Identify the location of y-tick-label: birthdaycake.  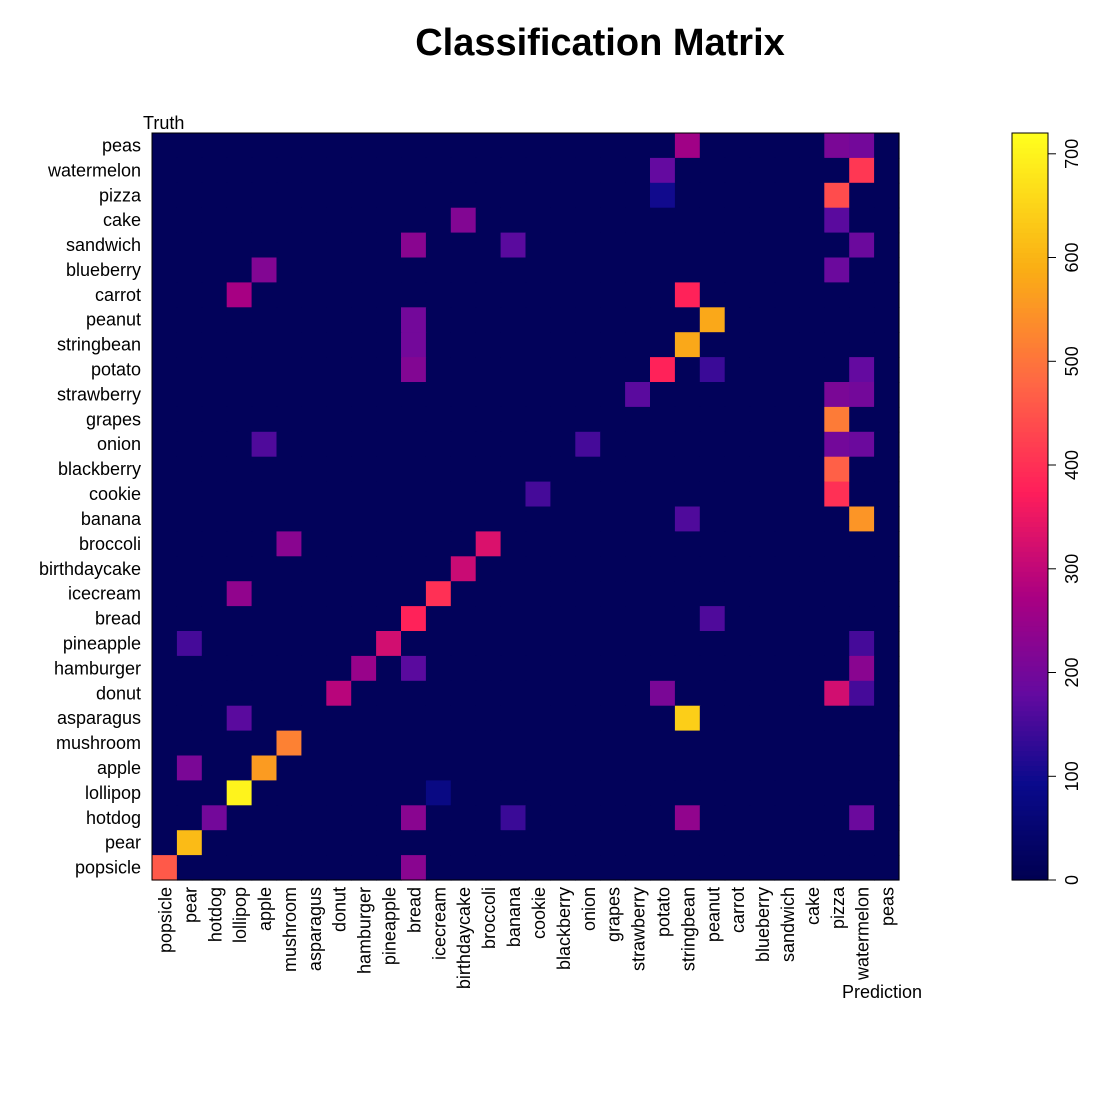
(90, 569).